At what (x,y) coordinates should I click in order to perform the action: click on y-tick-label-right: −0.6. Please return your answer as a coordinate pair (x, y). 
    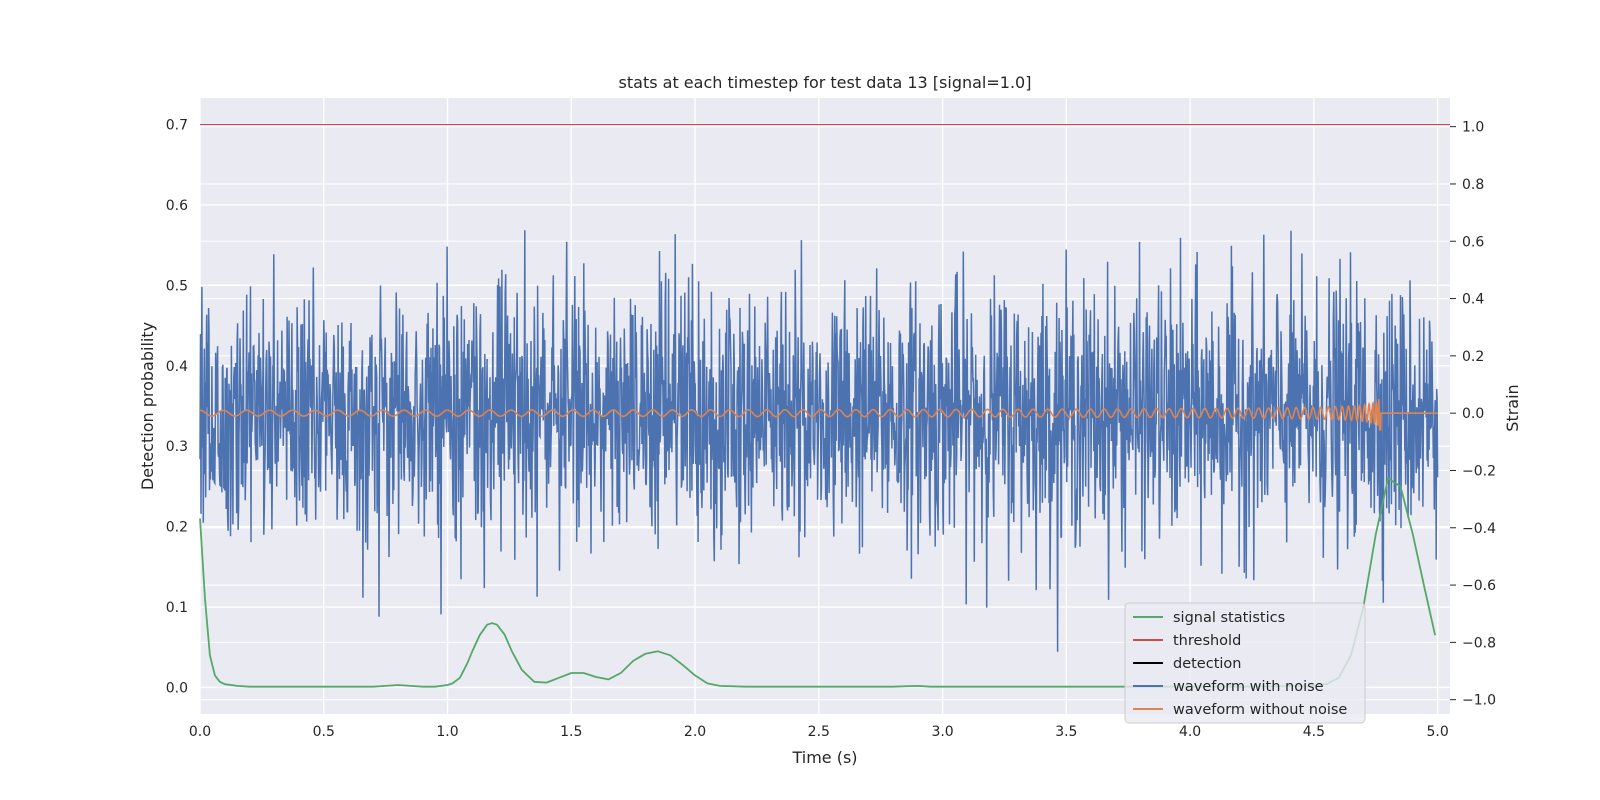
    Looking at the image, I should click on (1479, 586).